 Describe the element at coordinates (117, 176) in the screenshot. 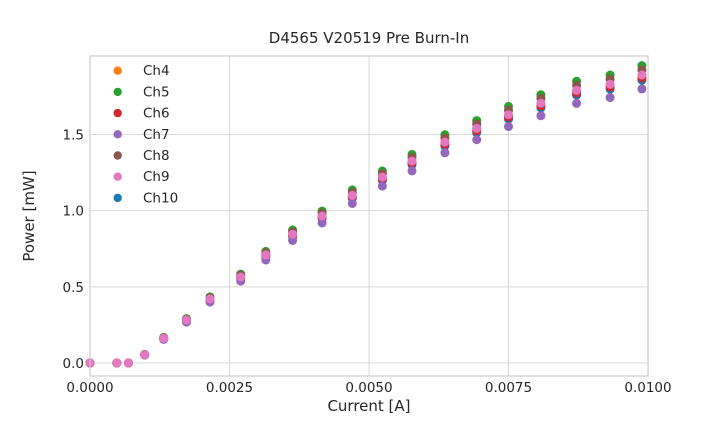

I see `legend-marker-ch9` at that location.